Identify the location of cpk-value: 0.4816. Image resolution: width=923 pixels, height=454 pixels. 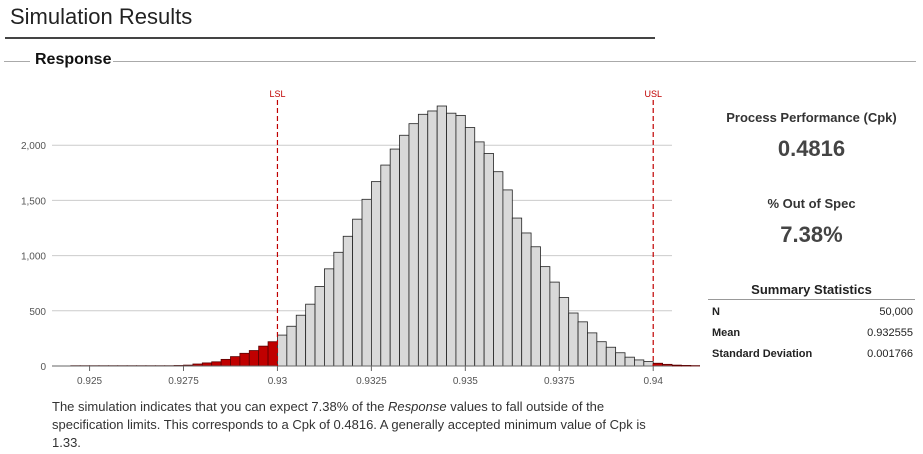
(811, 148).